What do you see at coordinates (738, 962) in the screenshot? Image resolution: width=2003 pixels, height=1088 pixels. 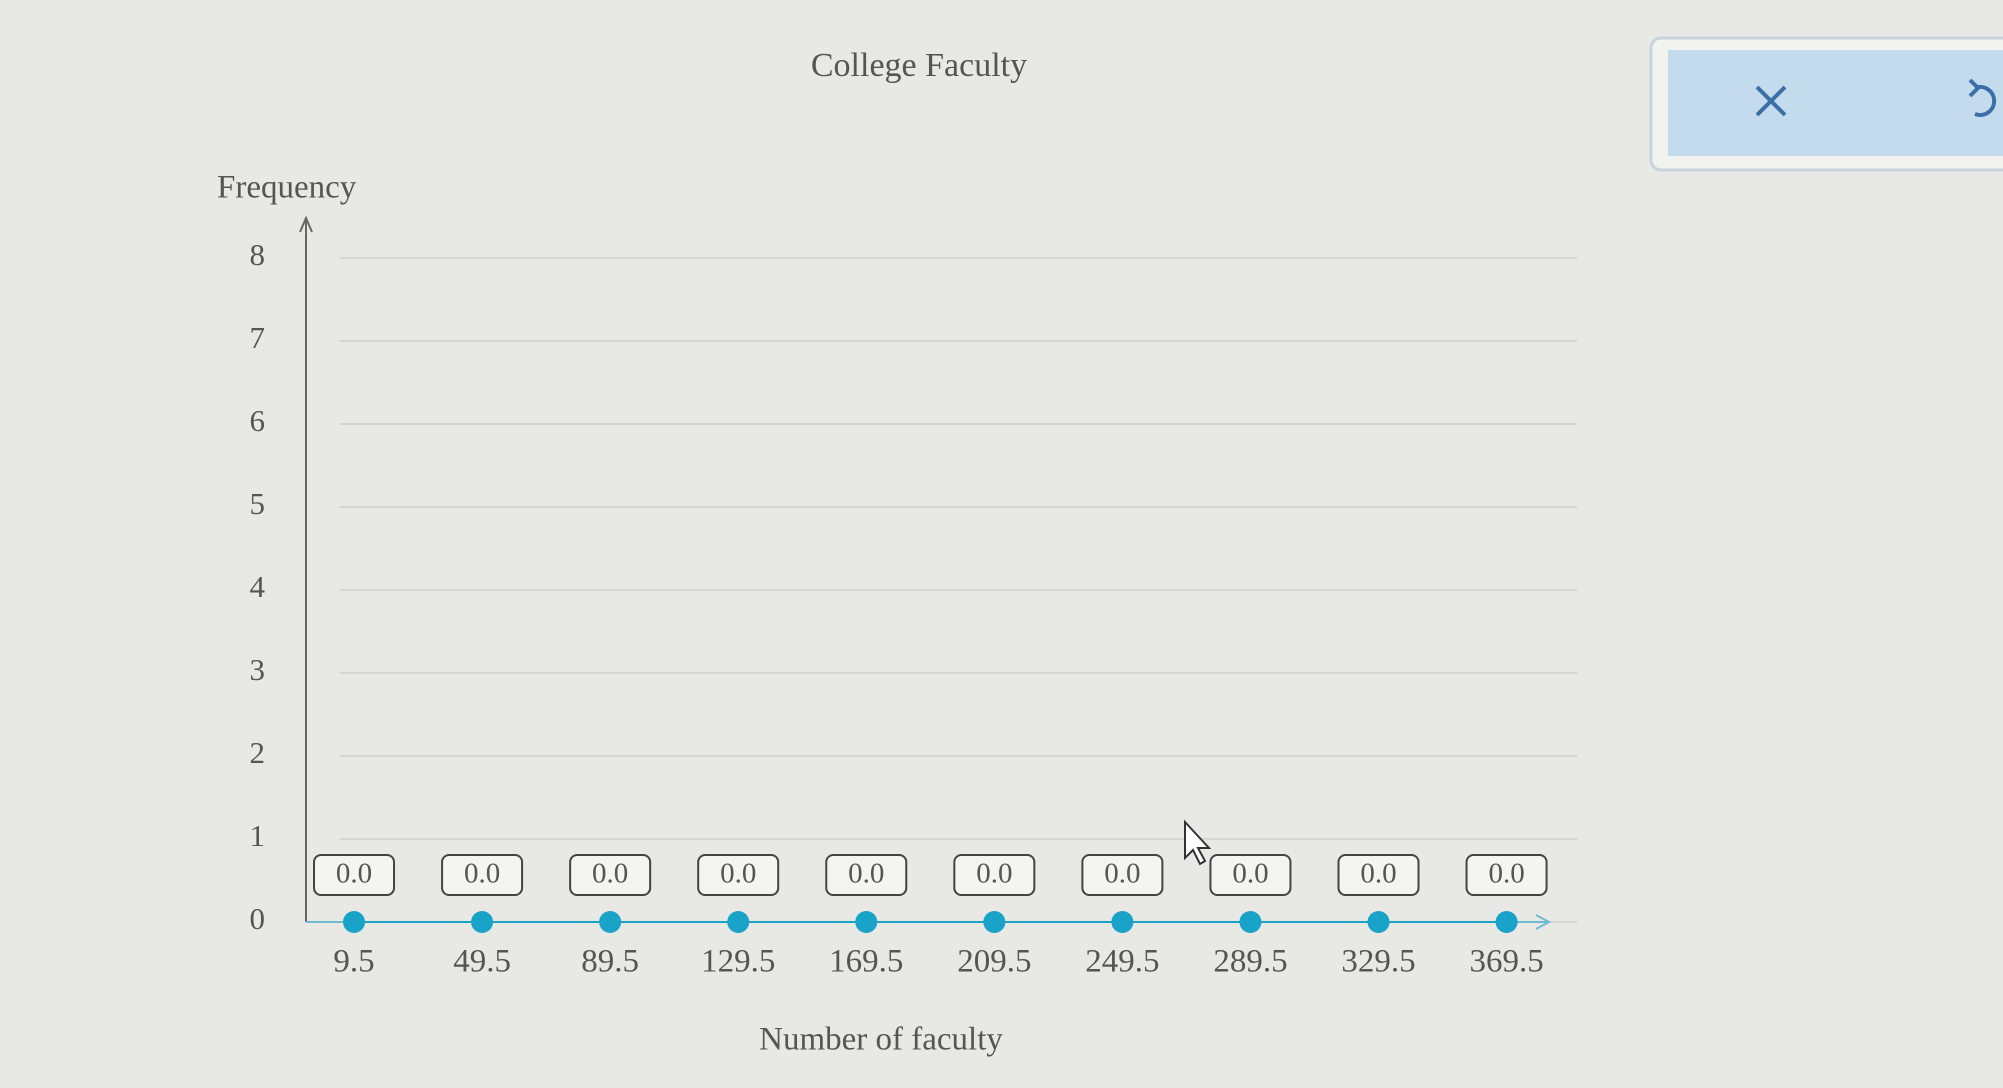 I see `x-tick-label: 129.5` at bounding box center [738, 962].